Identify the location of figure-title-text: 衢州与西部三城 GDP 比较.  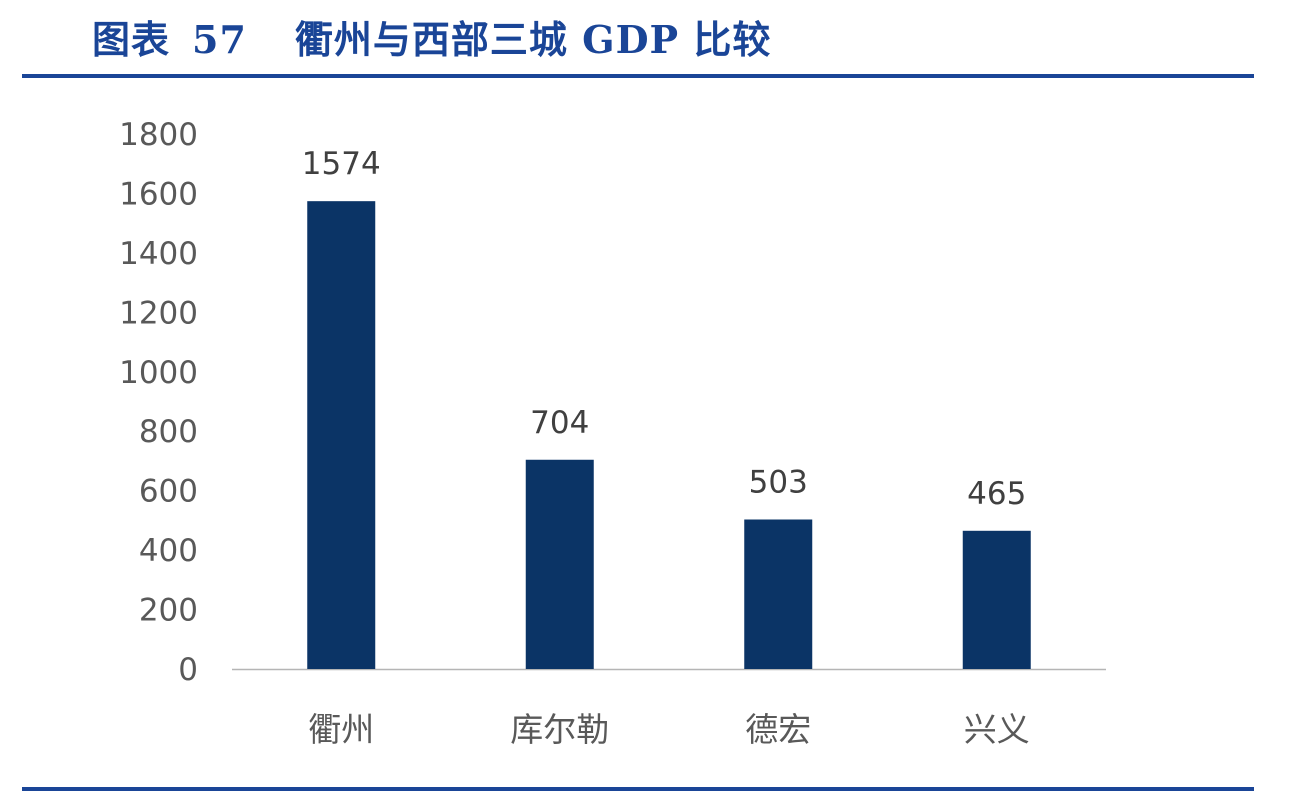
(533, 39).